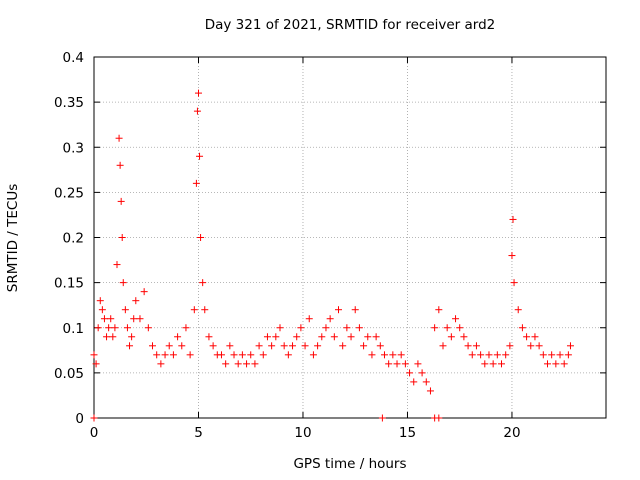  I want to click on y-tick-label: 0.3, so click(73, 148).